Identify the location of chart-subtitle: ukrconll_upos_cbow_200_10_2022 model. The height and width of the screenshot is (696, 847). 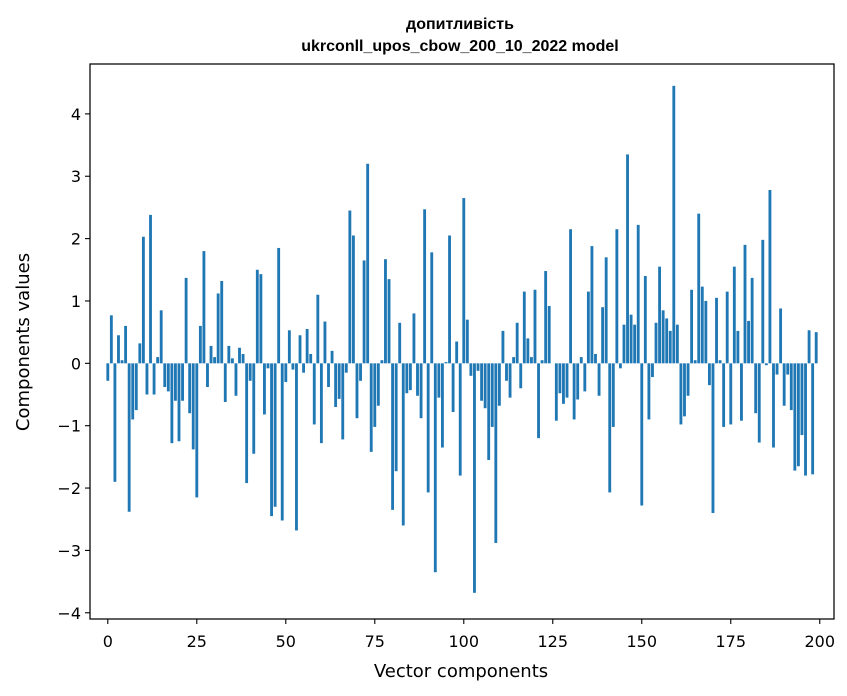
(459, 46).